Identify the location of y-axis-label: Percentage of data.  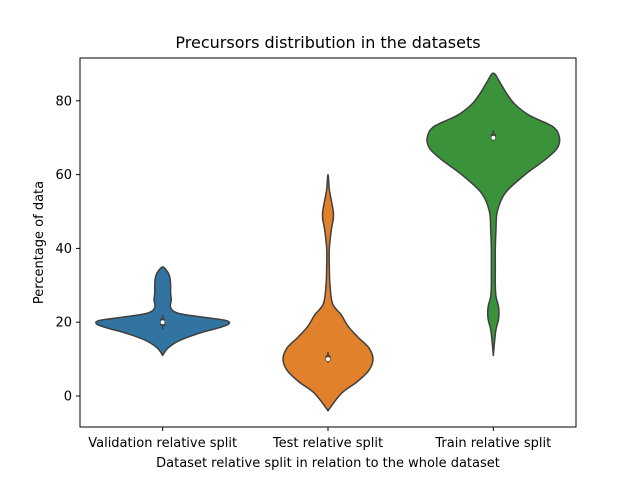
(39, 242).